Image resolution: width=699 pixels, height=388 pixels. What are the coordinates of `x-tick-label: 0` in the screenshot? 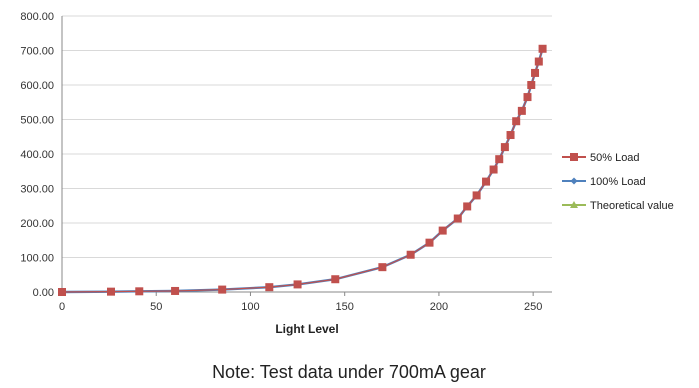 It's located at (62, 307).